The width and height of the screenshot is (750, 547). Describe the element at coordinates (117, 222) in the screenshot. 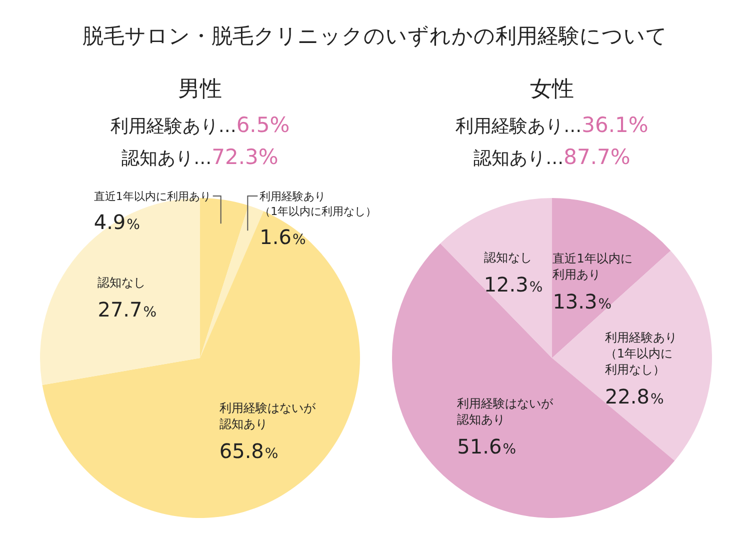

I see `data-label: 4.9%` at that location.